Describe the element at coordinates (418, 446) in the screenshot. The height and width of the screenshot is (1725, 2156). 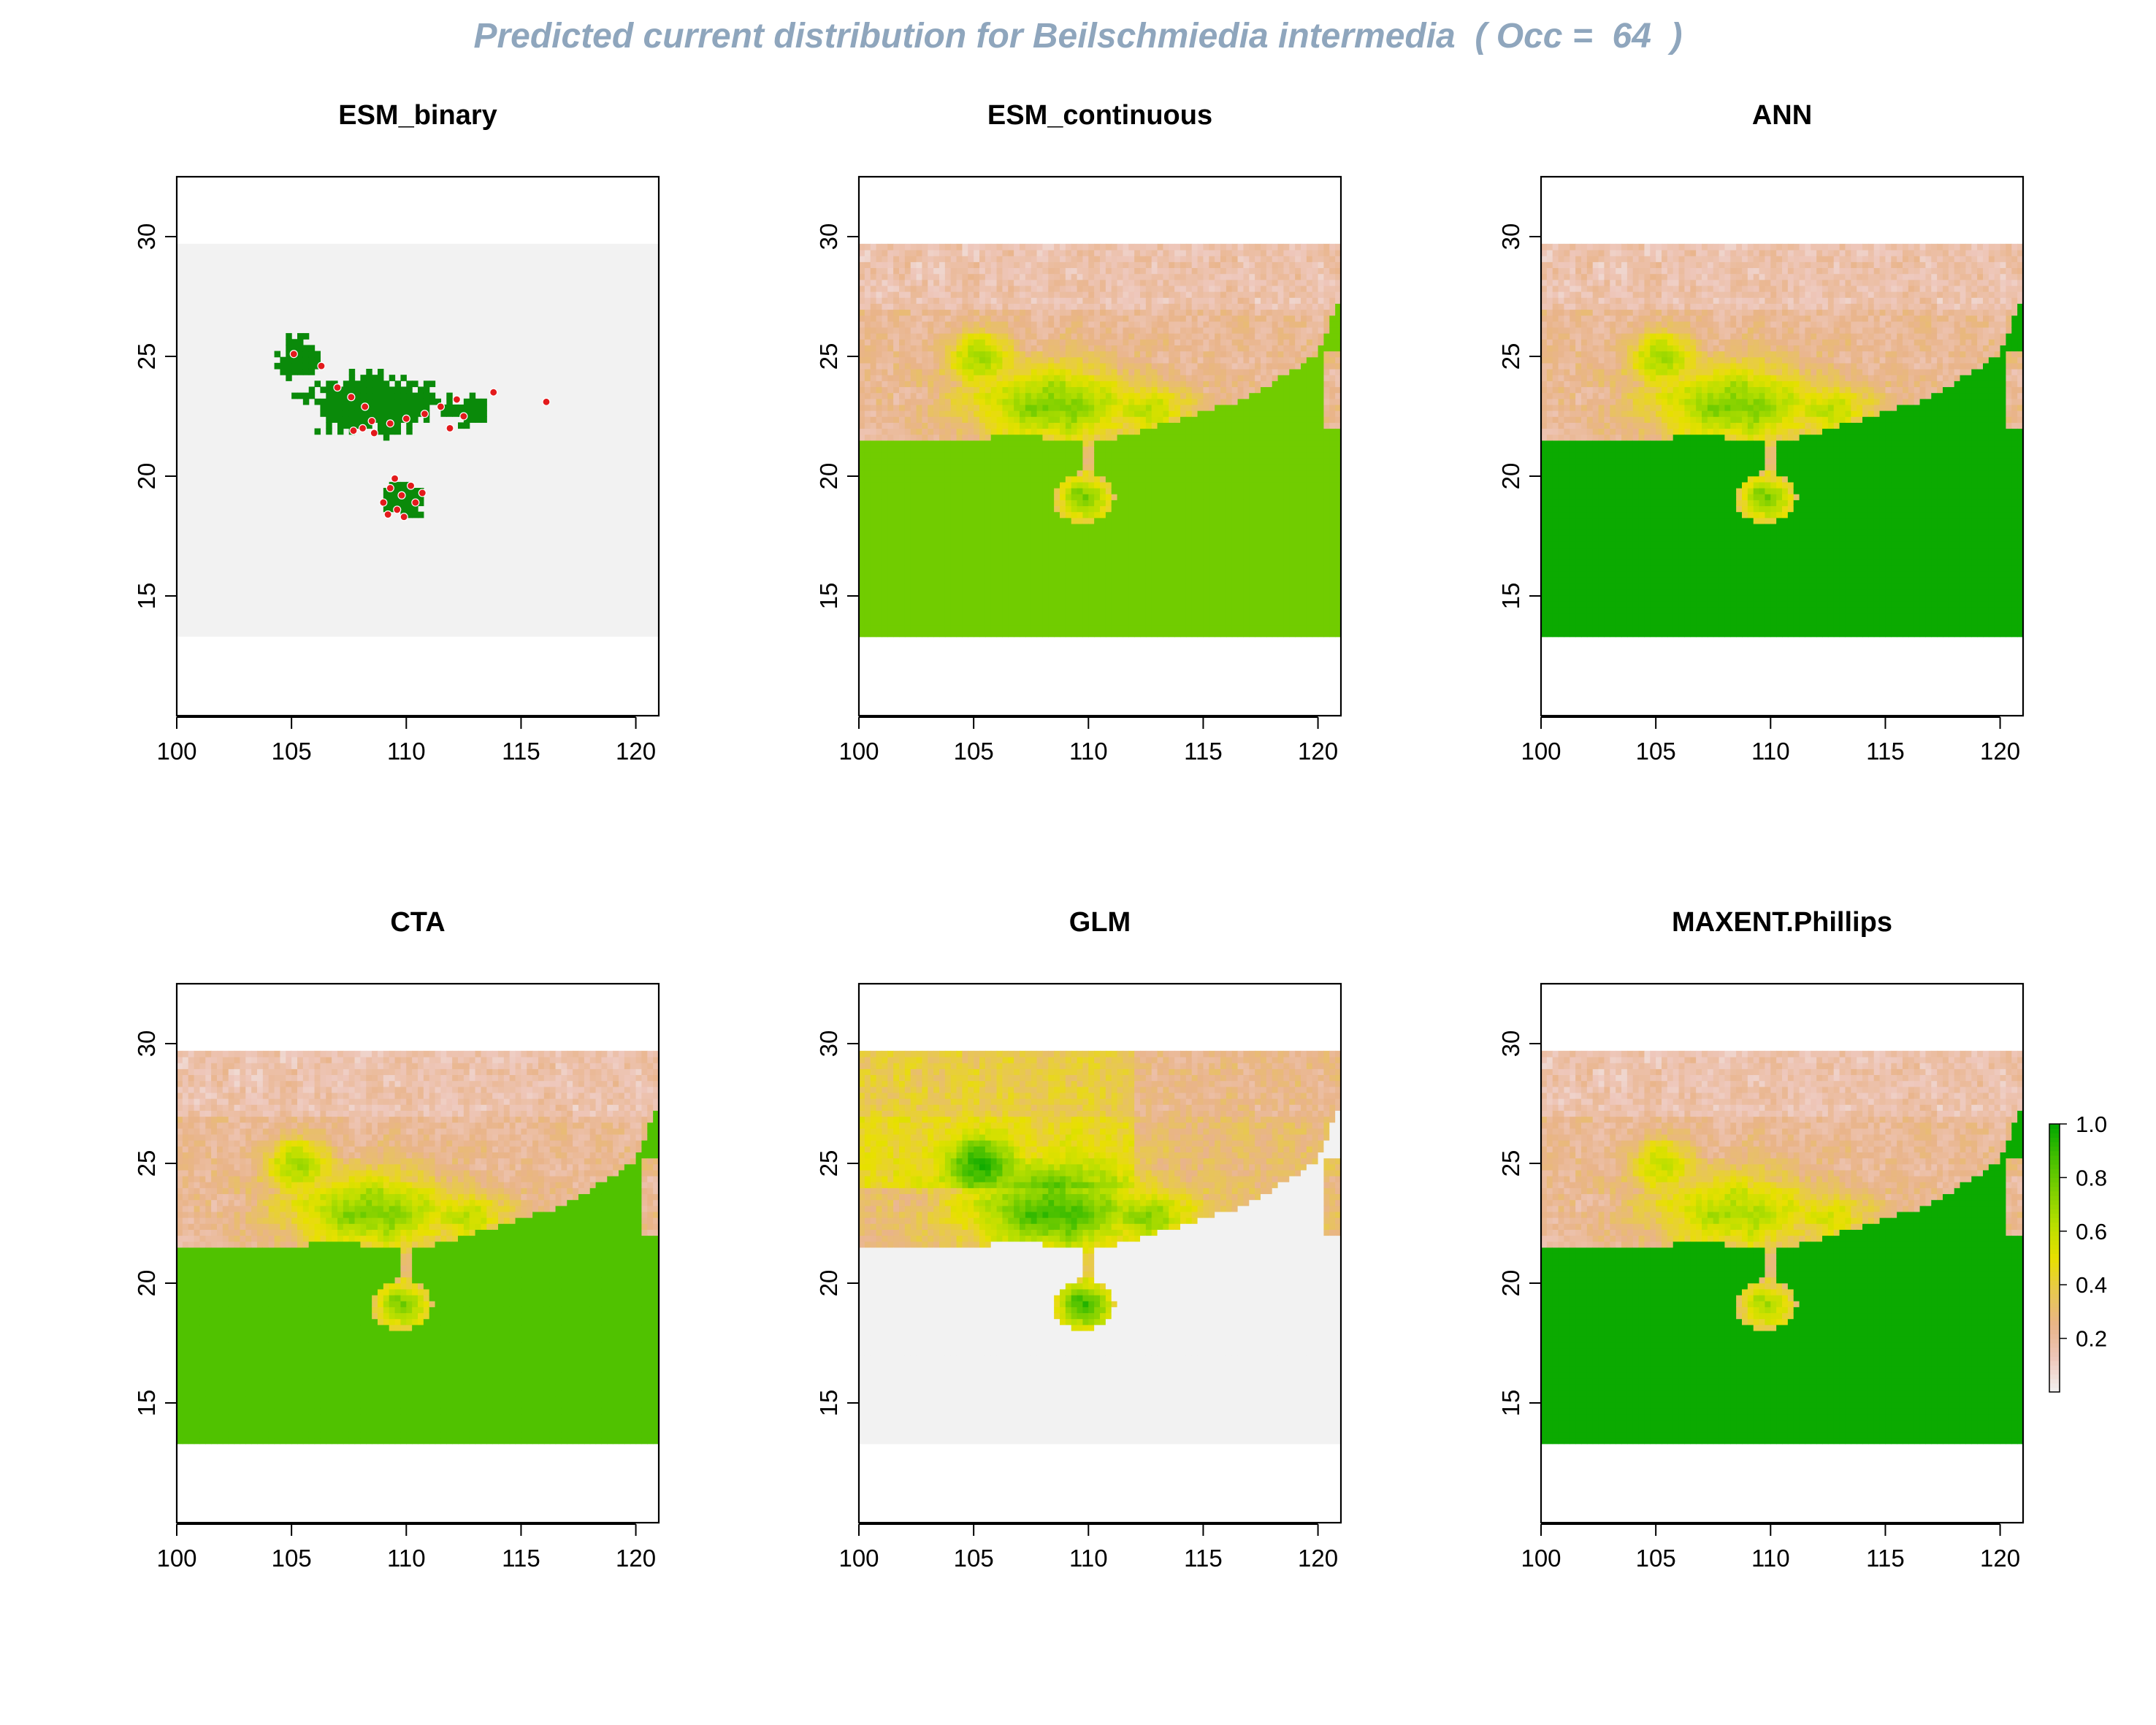
I see `plot-frame` at that location.